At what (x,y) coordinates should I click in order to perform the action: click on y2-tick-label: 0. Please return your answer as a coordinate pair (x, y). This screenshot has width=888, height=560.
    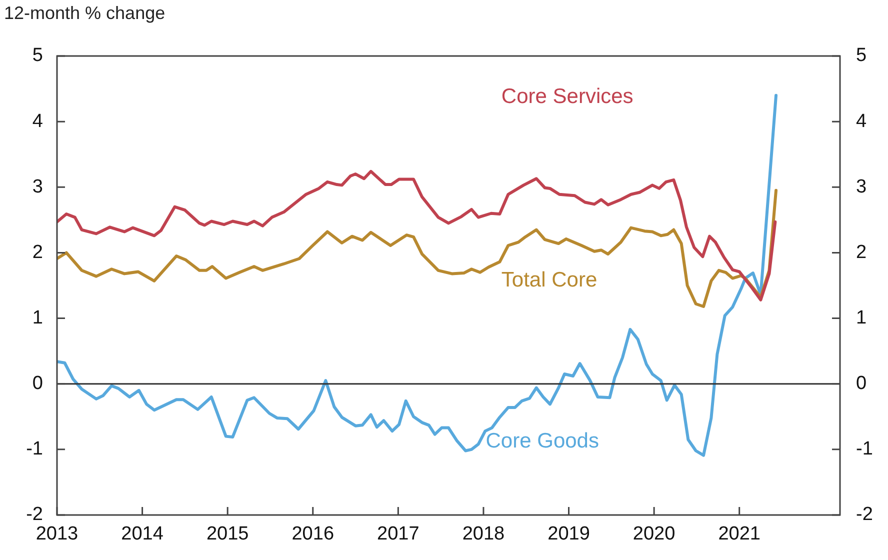
    Looking at the image, I should click on (861, 383).